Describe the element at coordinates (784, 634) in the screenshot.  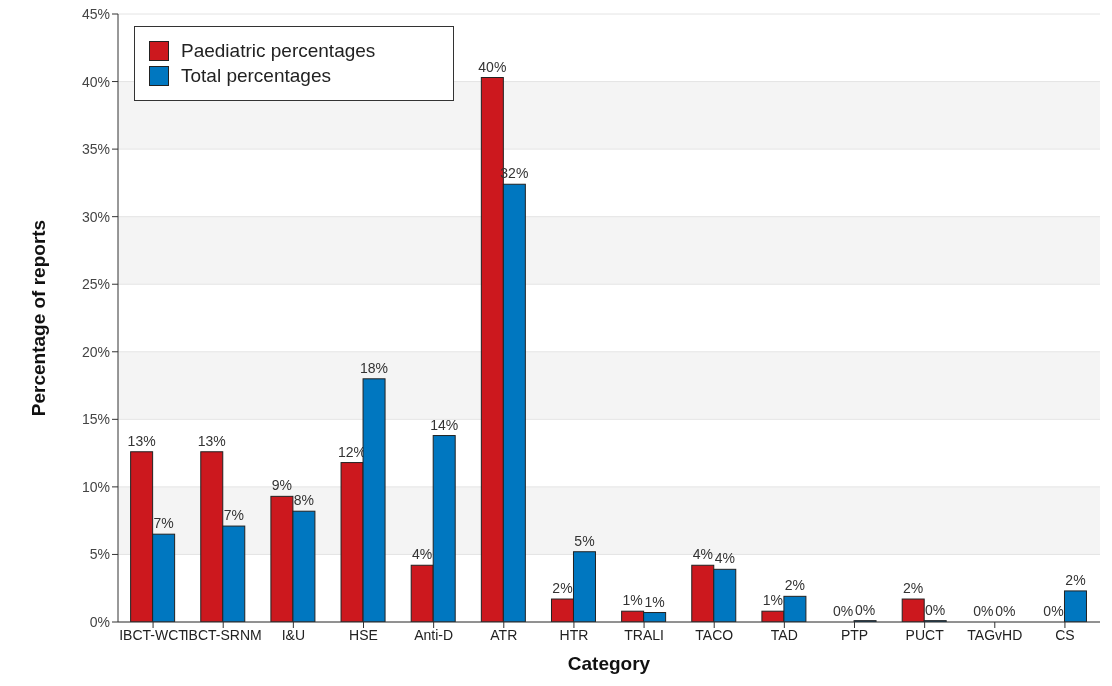
I see `x-tick-label: TAD` at that location.